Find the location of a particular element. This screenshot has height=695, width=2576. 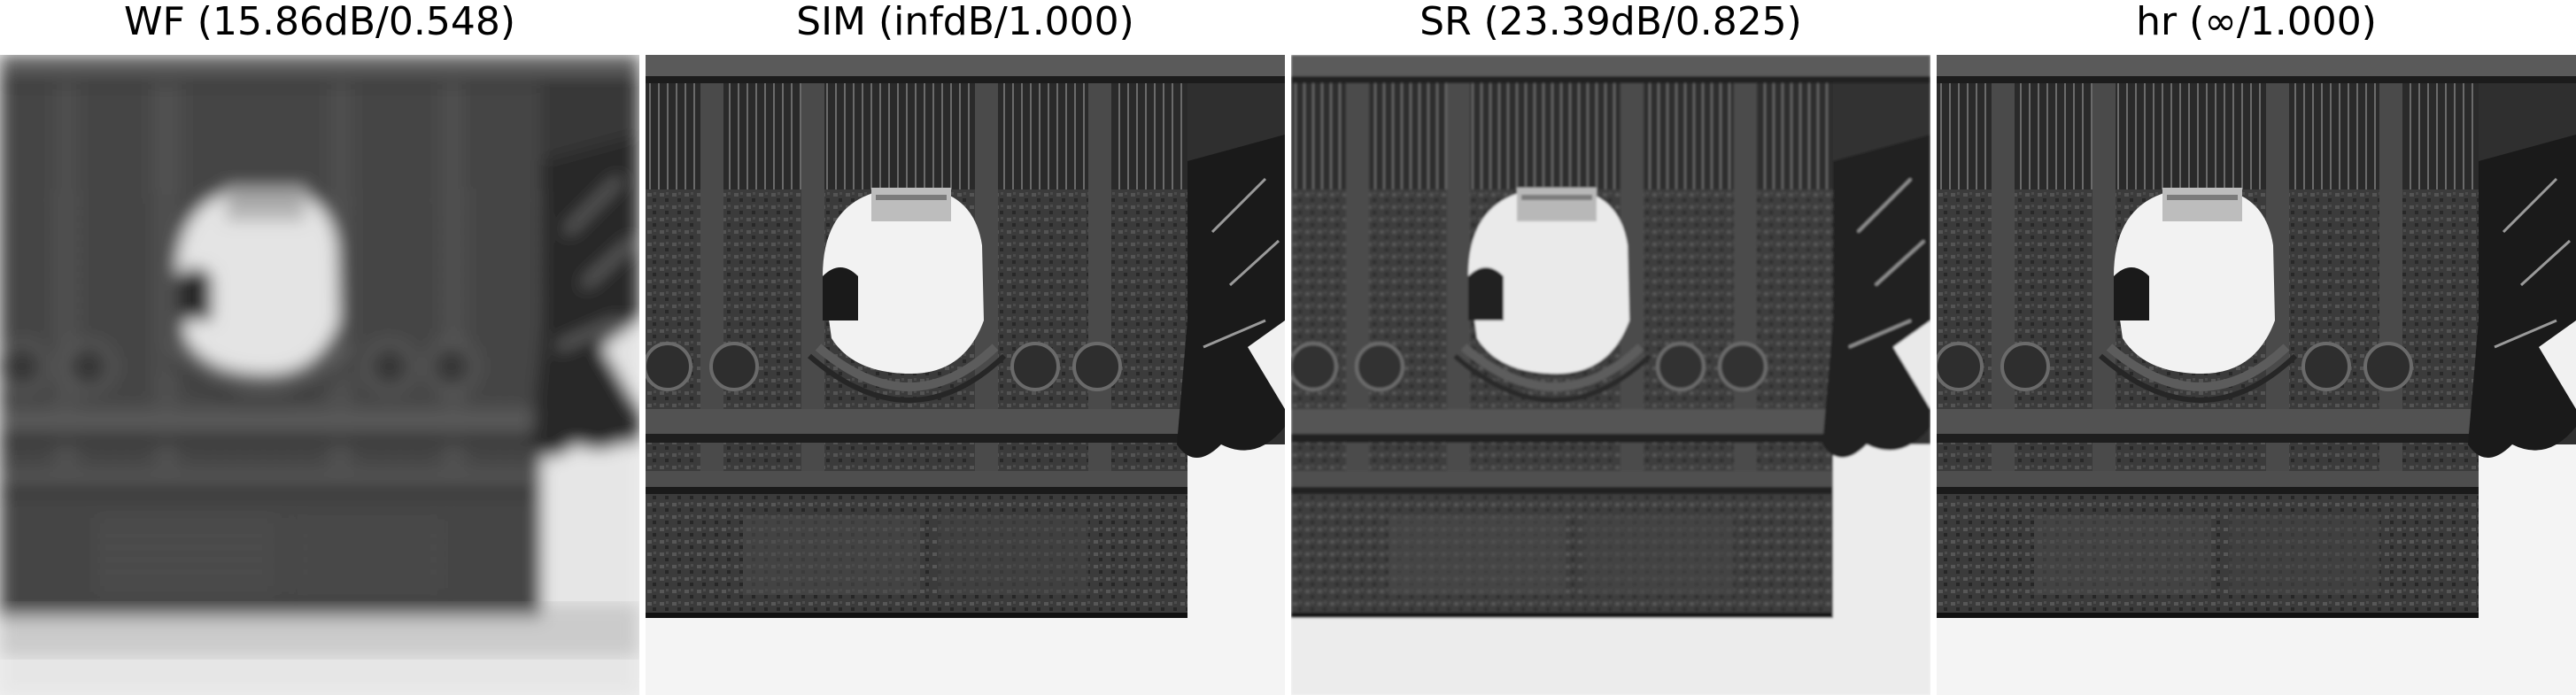

panel-title-sr: SR (23.39dB/0.825) is located at coordinates (1611, 22).